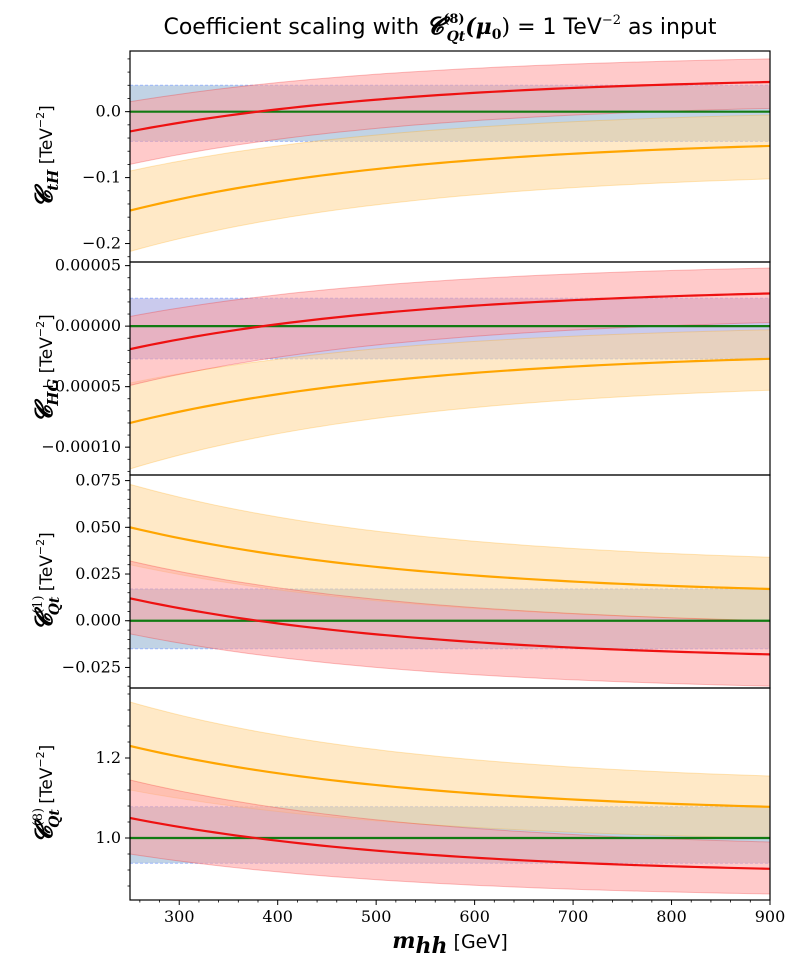 This screenshot has width=797, height=968. I want to click on y-axis-label: 𝓒tH [TeV−2], so click(45, 156).